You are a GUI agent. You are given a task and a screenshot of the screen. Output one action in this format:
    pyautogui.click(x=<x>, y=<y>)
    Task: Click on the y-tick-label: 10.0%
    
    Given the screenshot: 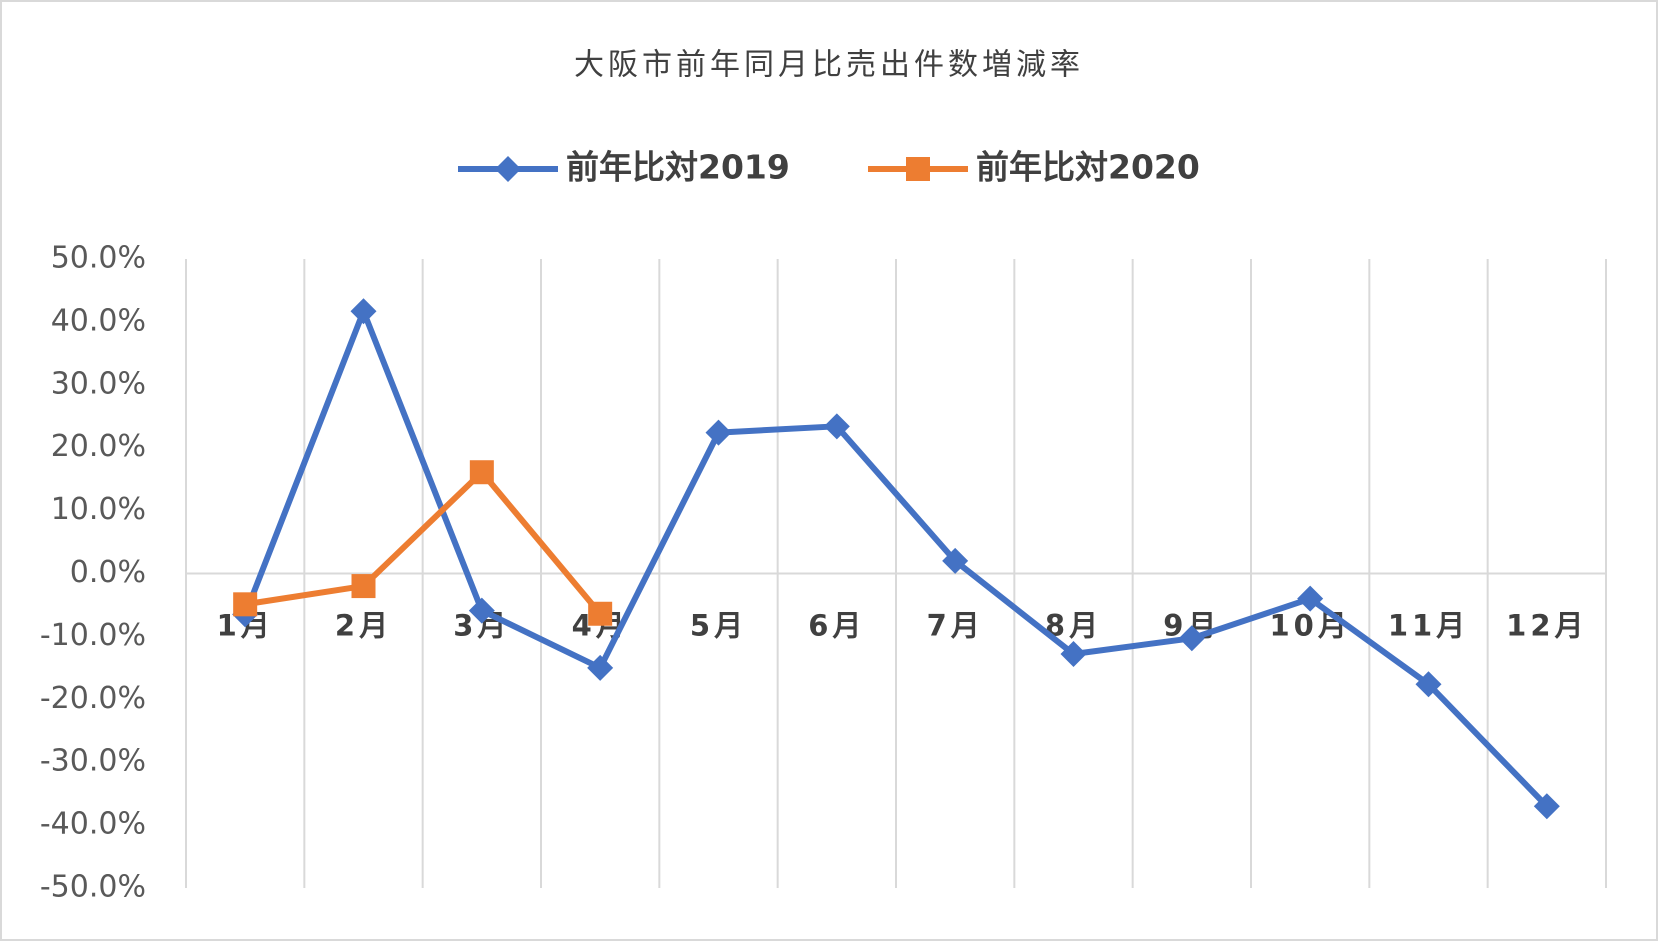 What is the action you would take?
    pyautogui.click(x=98, y=509)
    